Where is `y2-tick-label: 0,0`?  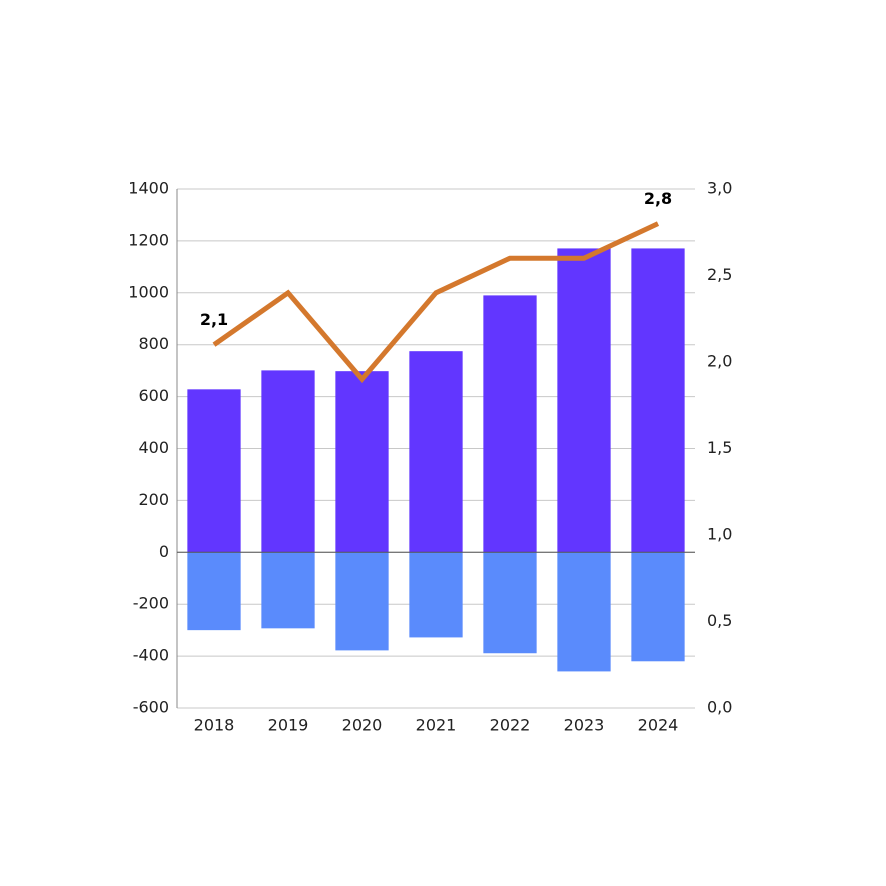
y2-tick-label: 0,0 is located at coordinates (719, 707).